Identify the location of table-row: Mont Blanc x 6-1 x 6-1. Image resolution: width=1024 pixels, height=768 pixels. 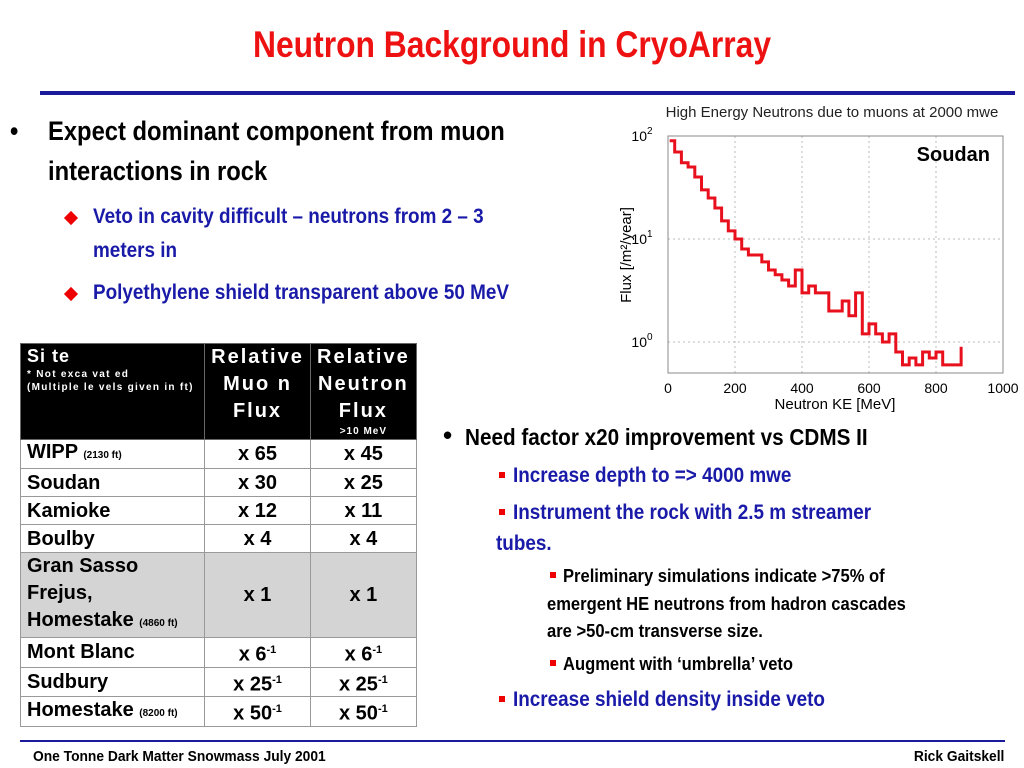
(218, 652).